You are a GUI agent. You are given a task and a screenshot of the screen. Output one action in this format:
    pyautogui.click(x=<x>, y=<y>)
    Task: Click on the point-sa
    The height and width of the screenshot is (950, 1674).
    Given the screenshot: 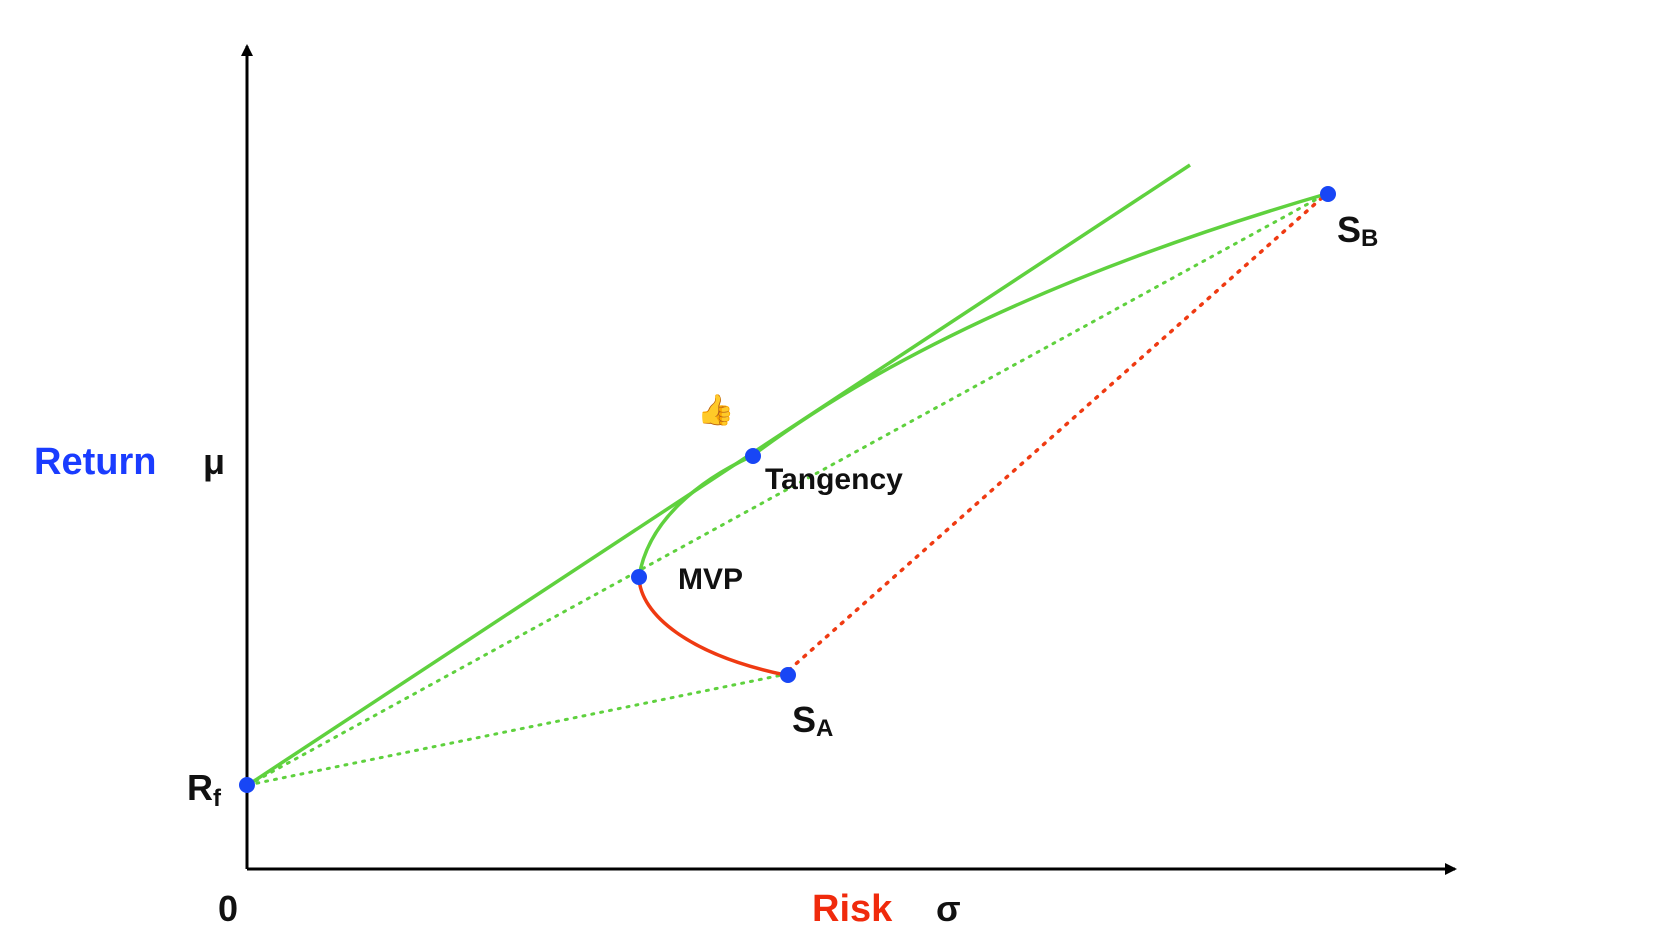 What is the action you would take?
    pyautogui.click(x=788, y=675)
    